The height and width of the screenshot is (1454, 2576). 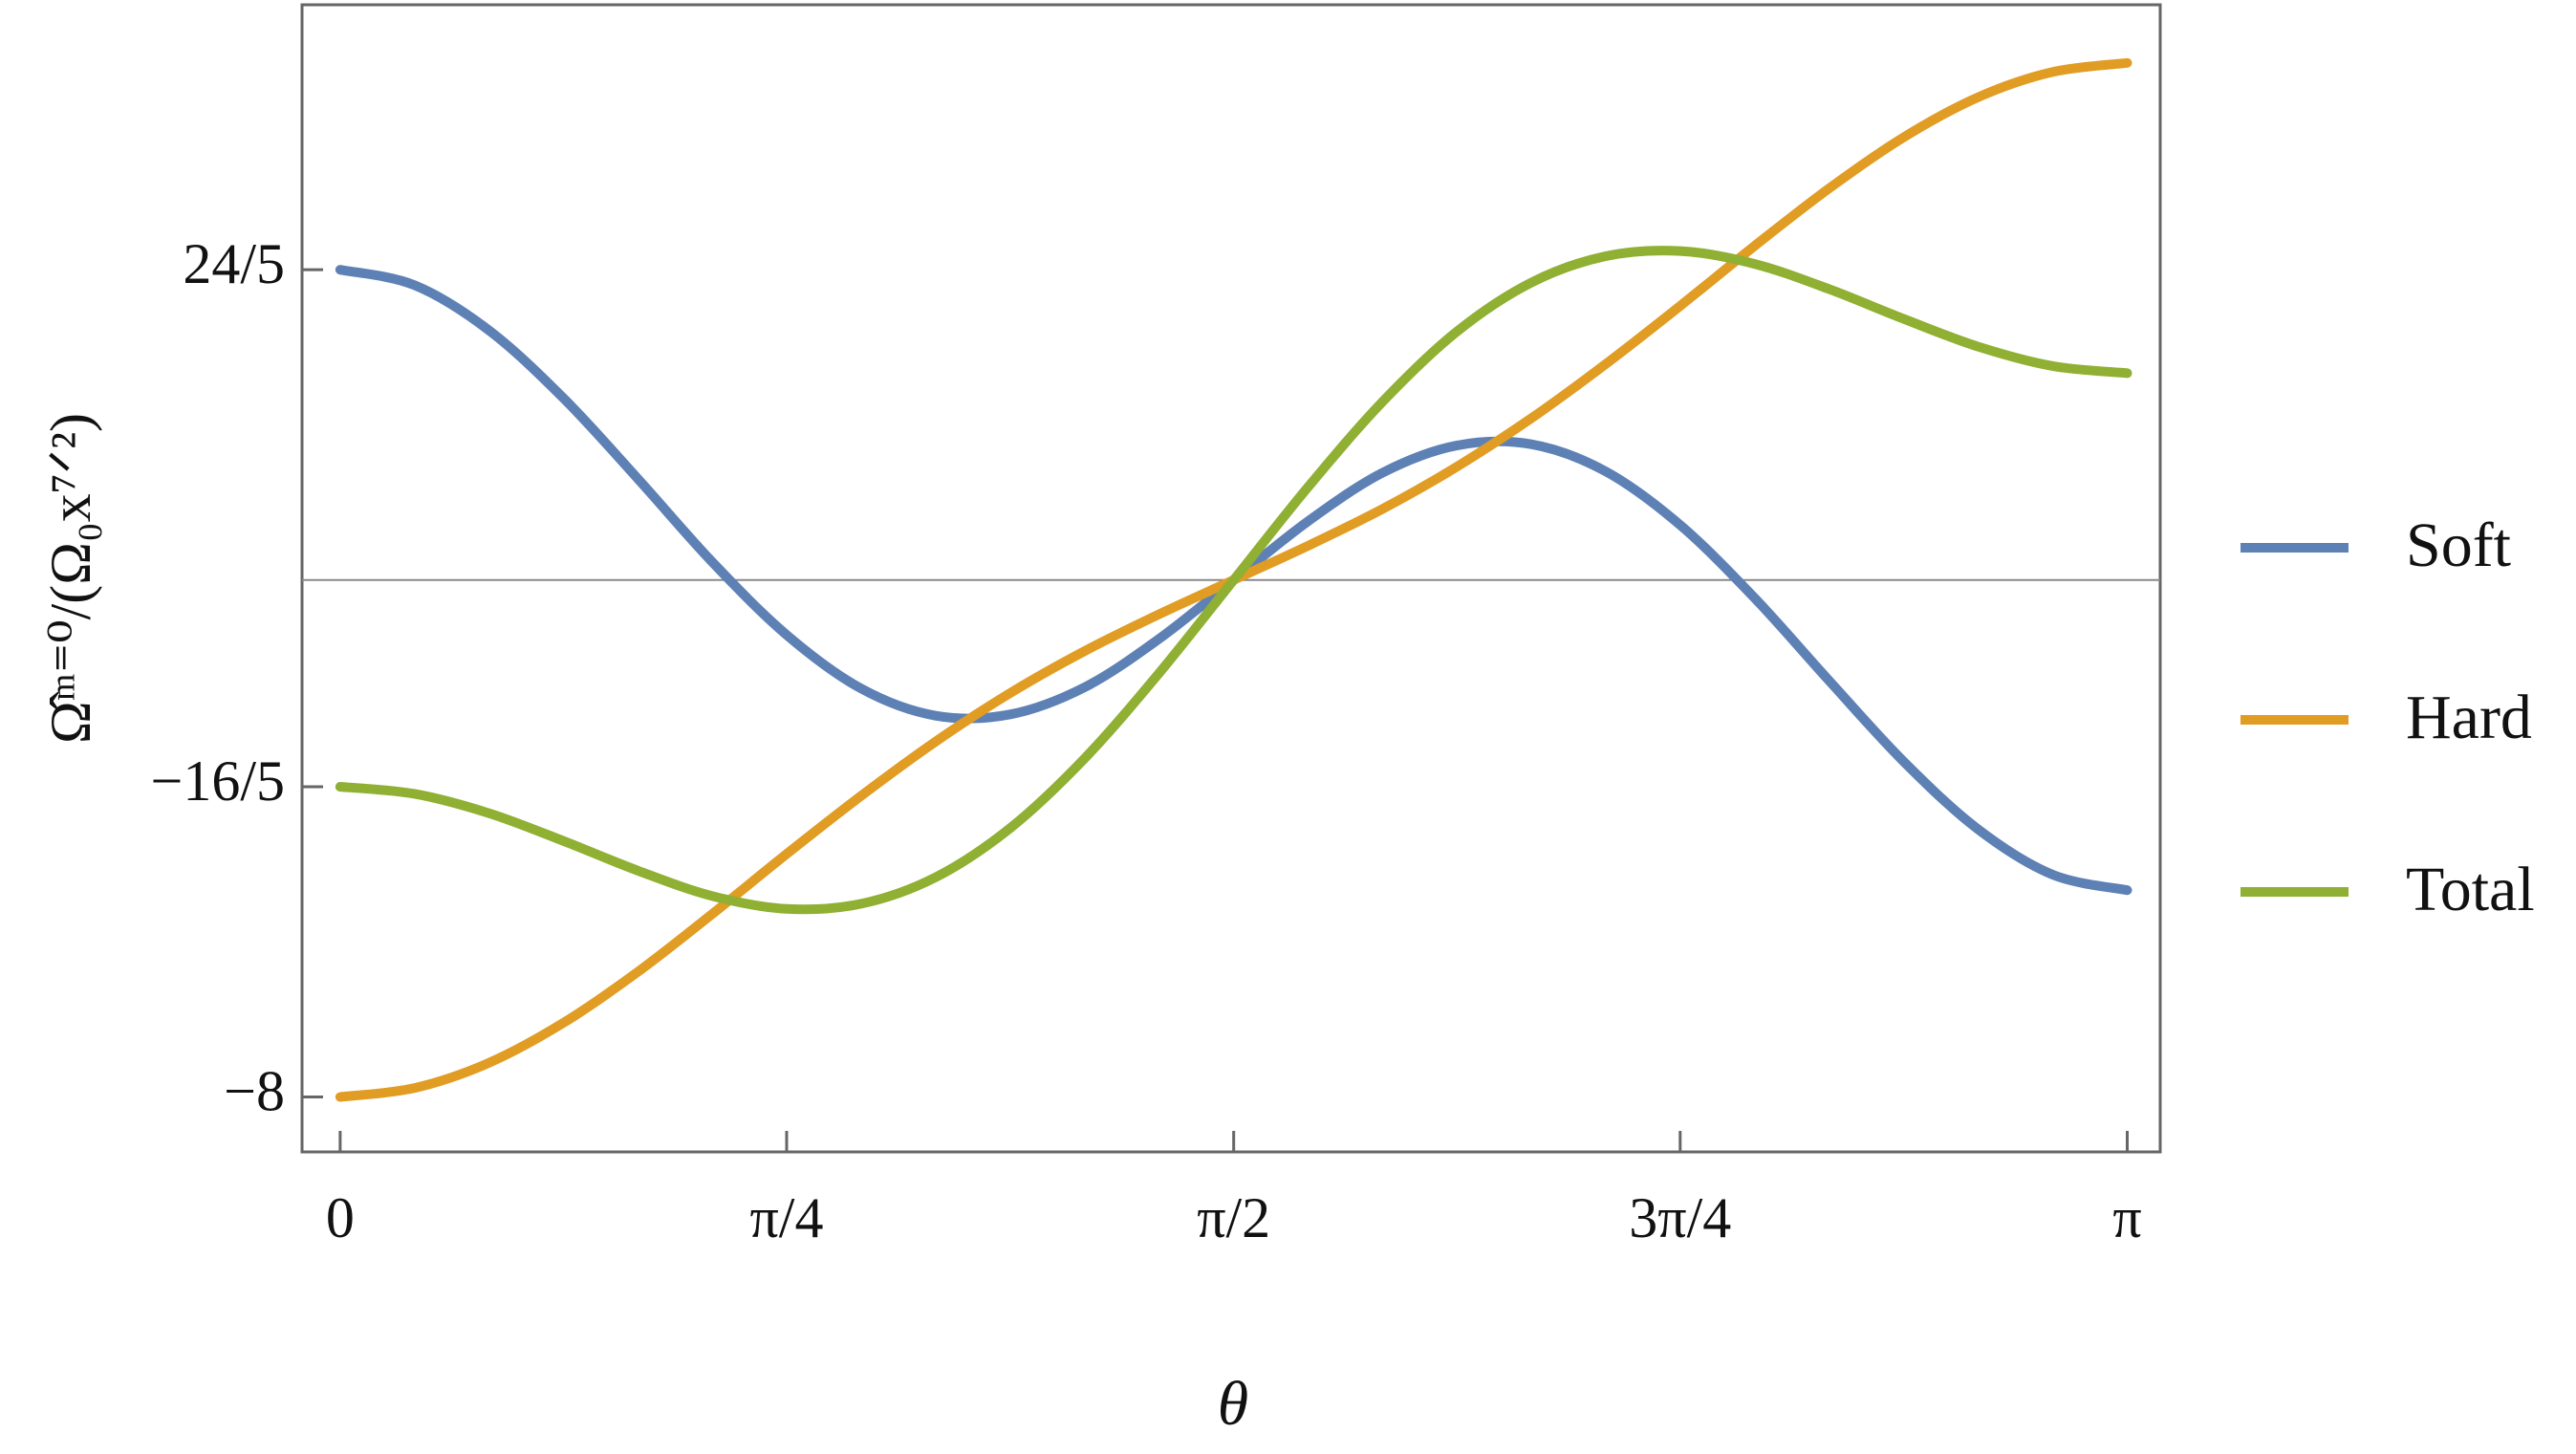 I want to click on x-tick-label: π, so click(x=2126, y=1217).